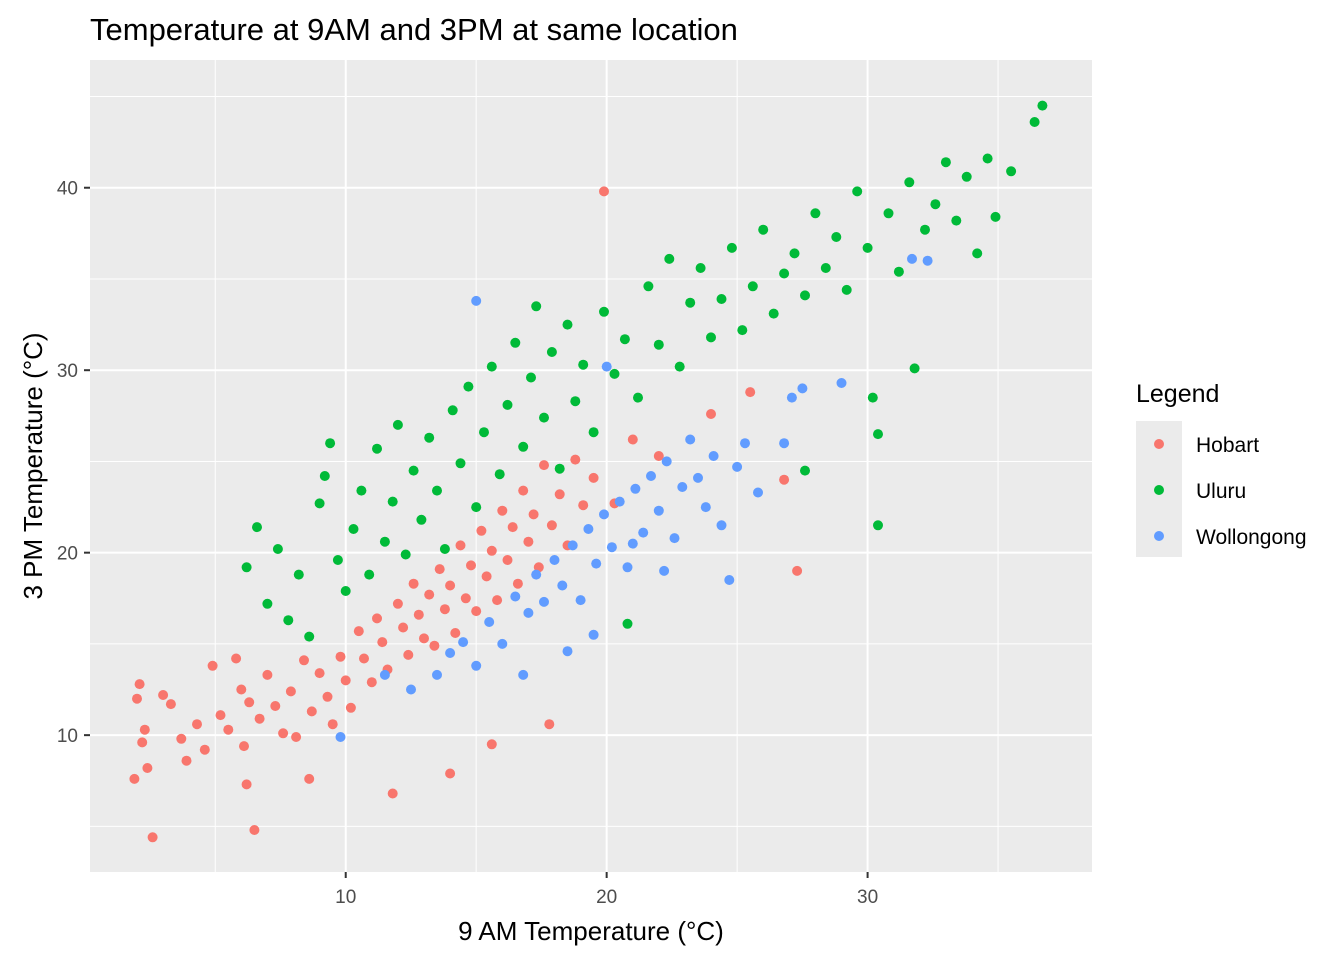 Image resolution: width=1344 pixels, height=965 pixels. I want to click on y-tick-label: 10, so click(67, 736).